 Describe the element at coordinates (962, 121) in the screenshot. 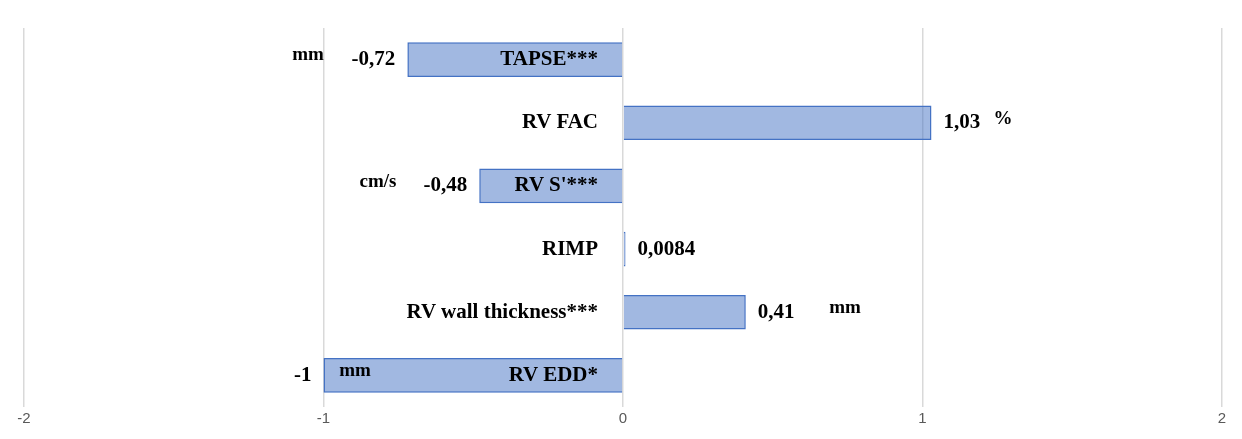

I see `data-label: 1,03` at that location.